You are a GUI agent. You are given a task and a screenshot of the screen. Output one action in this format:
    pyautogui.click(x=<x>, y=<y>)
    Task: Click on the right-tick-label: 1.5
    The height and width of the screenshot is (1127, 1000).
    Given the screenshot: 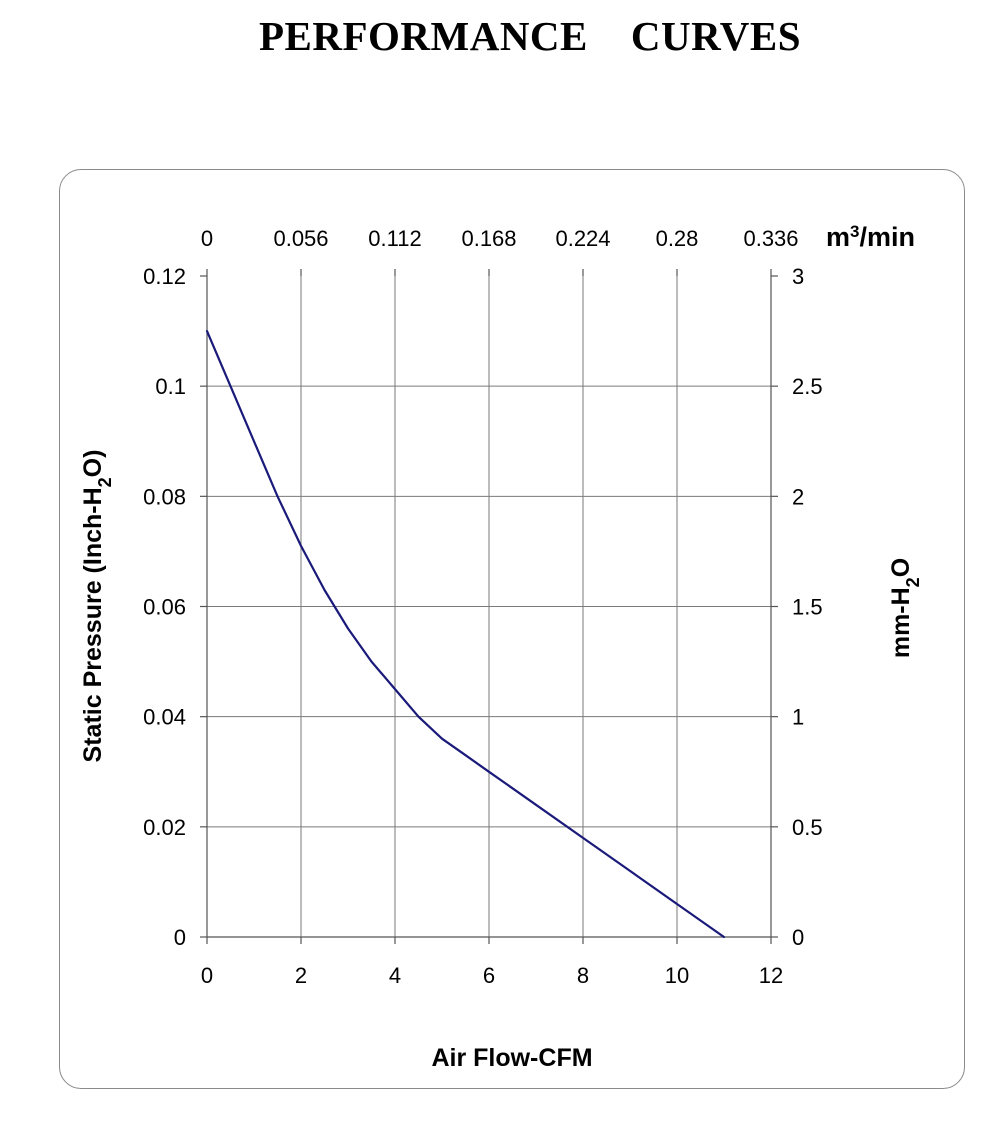 What is the action you would take?
    pyautogui.click(x=807, y=607)
    